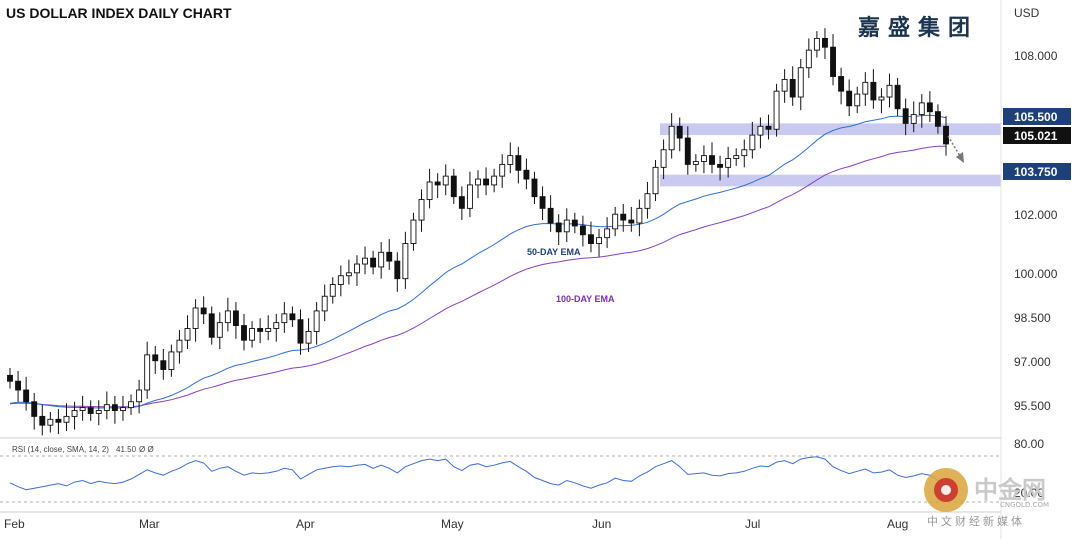 The height and width of the screenshot is (544, 1080). I want to click on cngold-watermark: 中金网 CNGOLD.COM 中文财经新媒体, so click(986, 498).